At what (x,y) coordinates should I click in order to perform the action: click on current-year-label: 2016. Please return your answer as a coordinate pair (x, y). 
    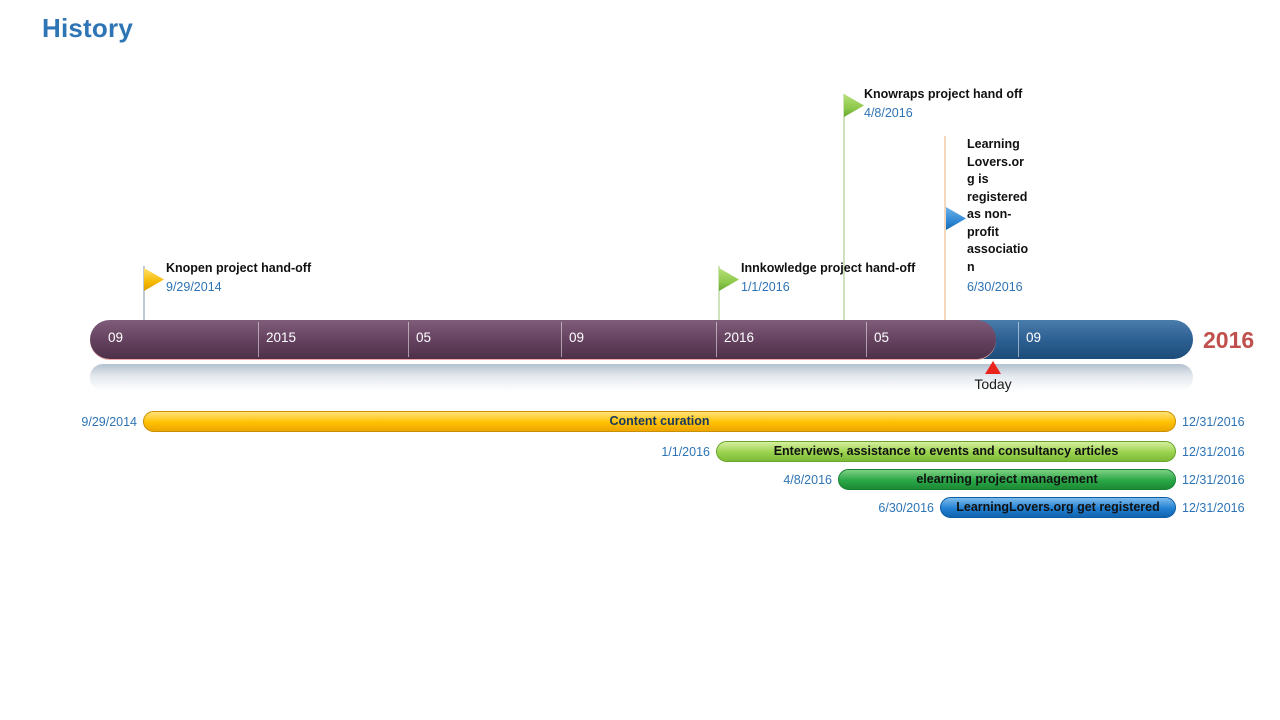
    Looking at the image, I should click on (1229, 340).